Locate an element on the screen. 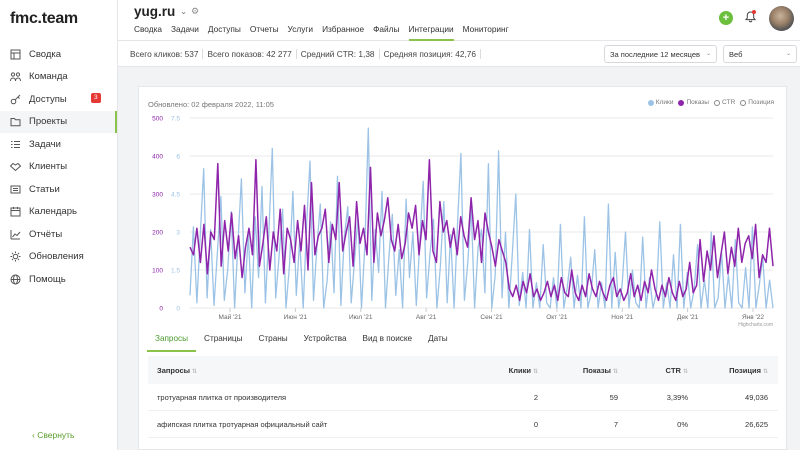  y-tick-label: 500 is located at coordinates (157, 119).